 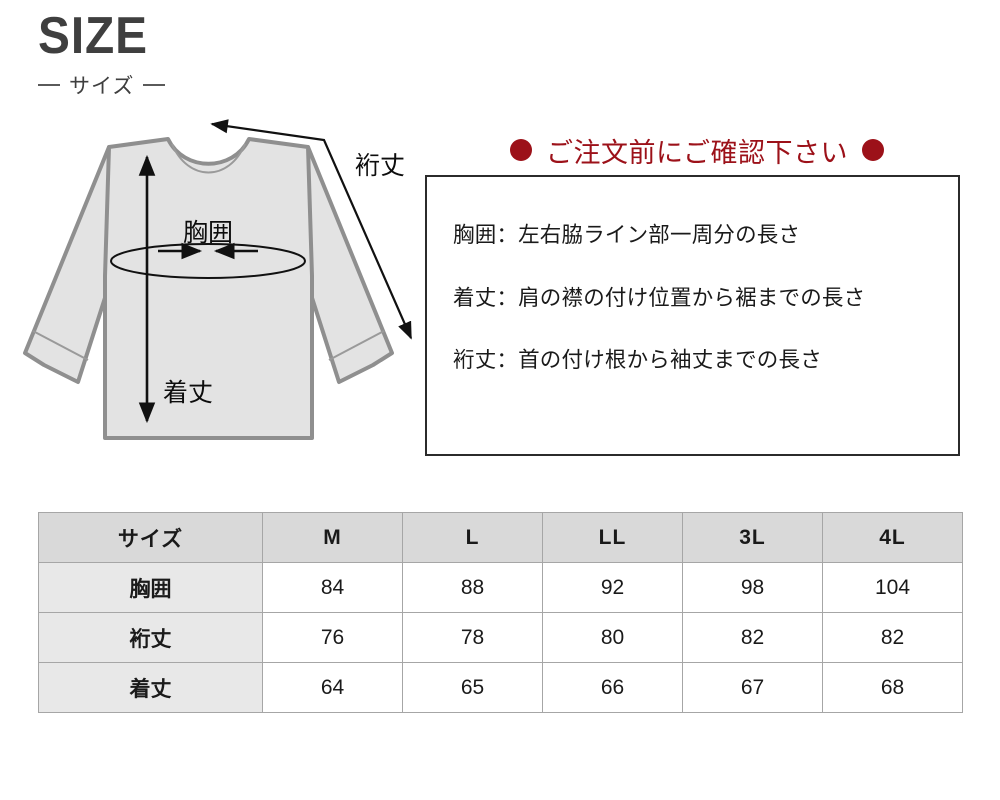 I want to click on table-row: 胸囲 84 88 92 98 104, so click(x=500, y=587).